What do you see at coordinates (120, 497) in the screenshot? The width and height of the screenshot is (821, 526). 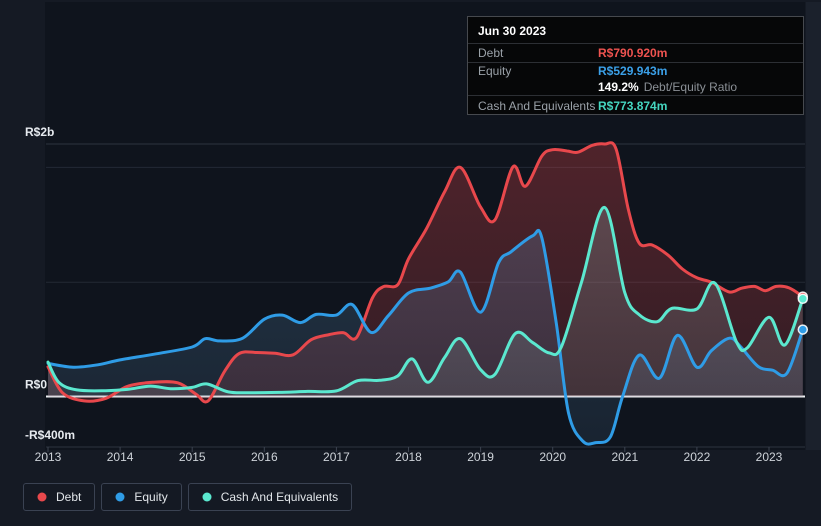 I see `equity-dot-icon` at bounding box center [120, 497].